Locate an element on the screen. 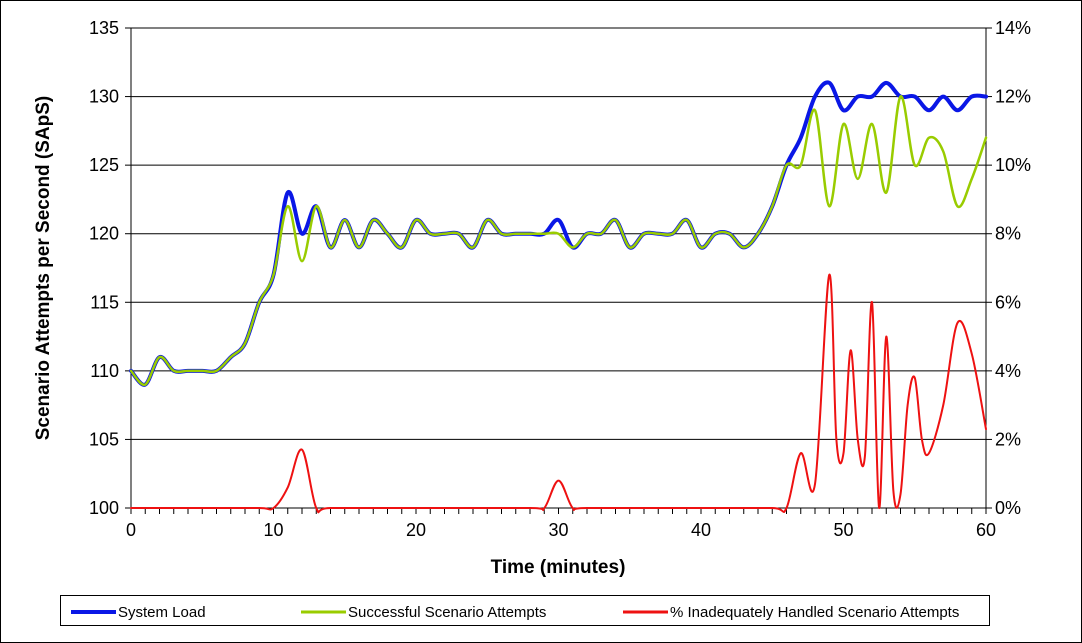  x-tick-label: 40 is located at coordinates (701, 530).